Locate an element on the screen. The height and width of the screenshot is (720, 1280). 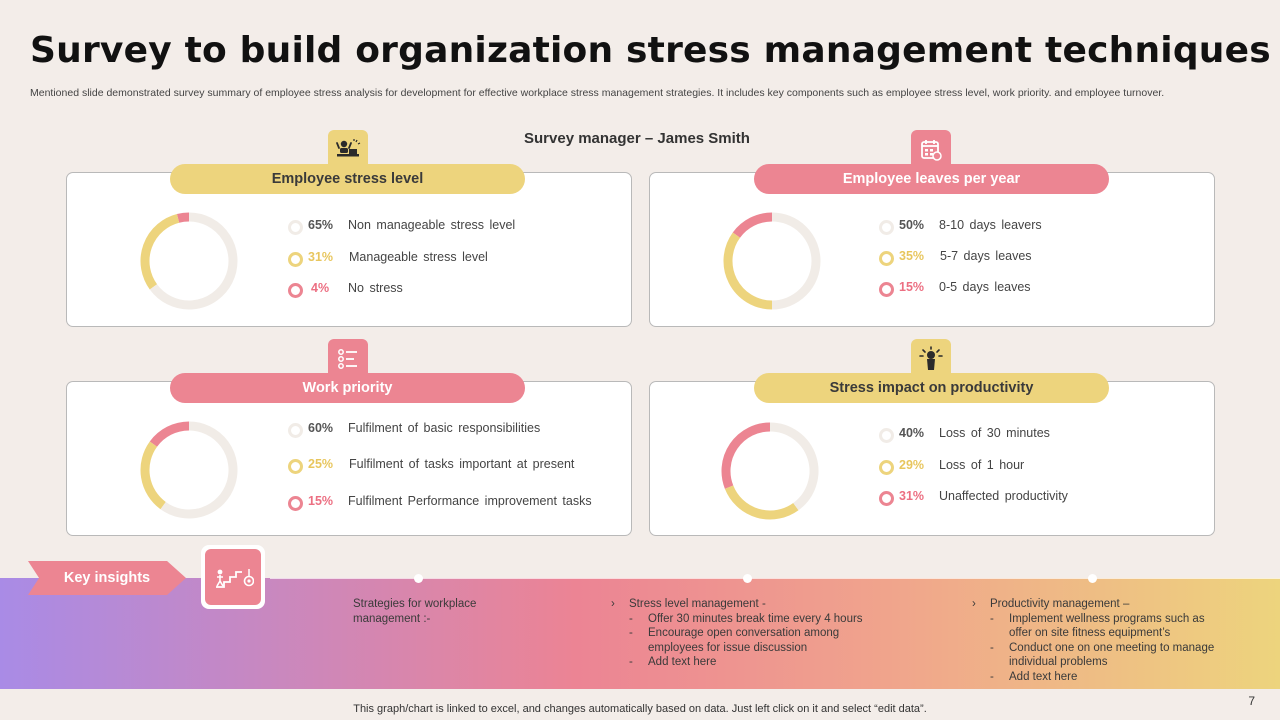
priority-list-icon is located at coordinates (348, 359).